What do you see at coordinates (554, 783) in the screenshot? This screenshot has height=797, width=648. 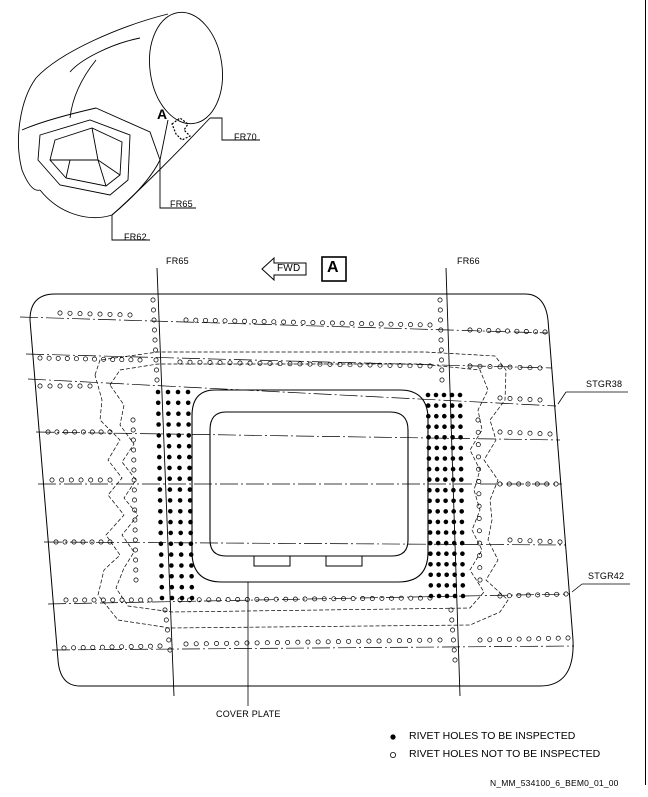 I see `drawing-reference: N_MM_534100_6_BEM0_01_00` at bounding box center [554, 783].